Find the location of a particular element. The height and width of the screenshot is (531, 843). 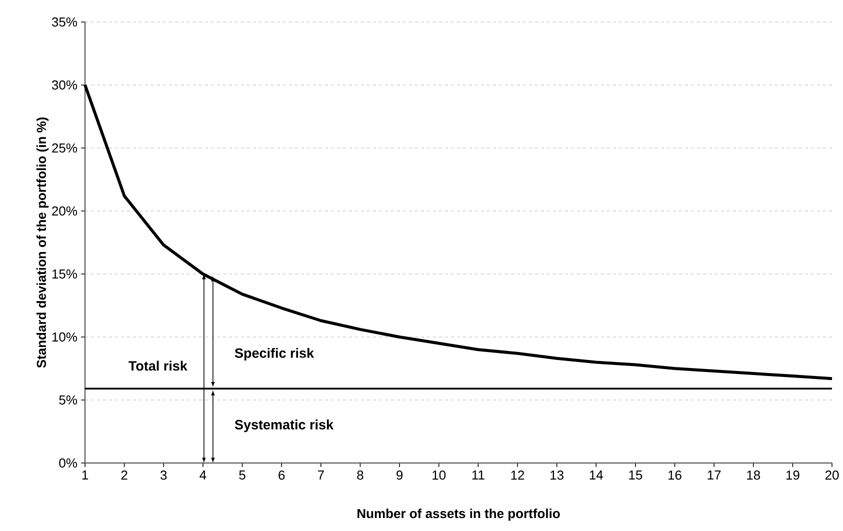

annotation: Total risk is located at coordinates (158, 365).